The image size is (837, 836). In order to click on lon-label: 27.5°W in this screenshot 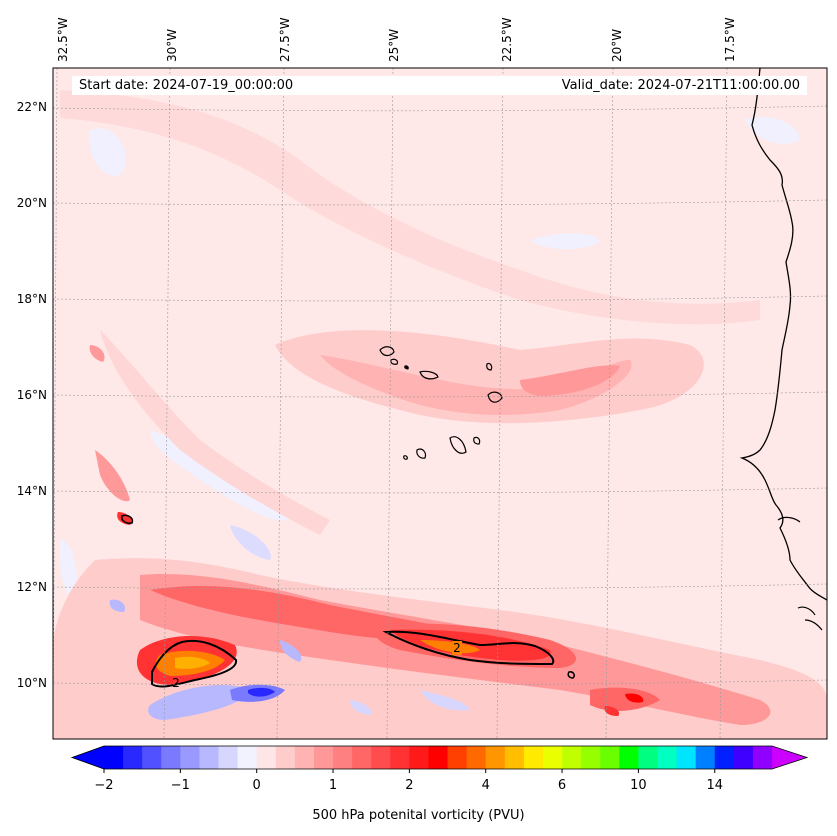, I will do `click(285, 39)`.